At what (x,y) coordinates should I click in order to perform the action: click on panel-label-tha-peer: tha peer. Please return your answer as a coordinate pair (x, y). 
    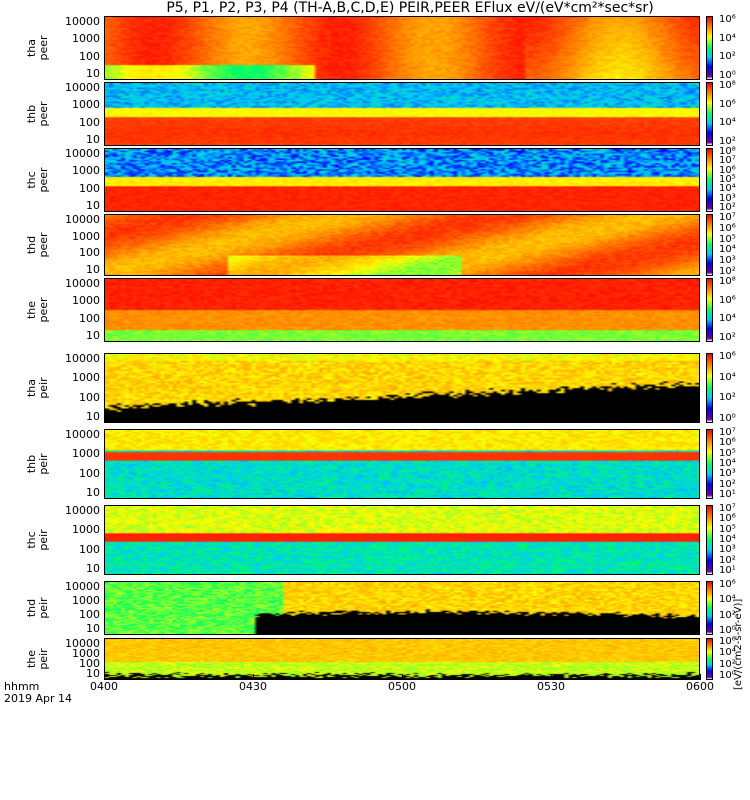
    Looking at the image, I should click on (37, 48).